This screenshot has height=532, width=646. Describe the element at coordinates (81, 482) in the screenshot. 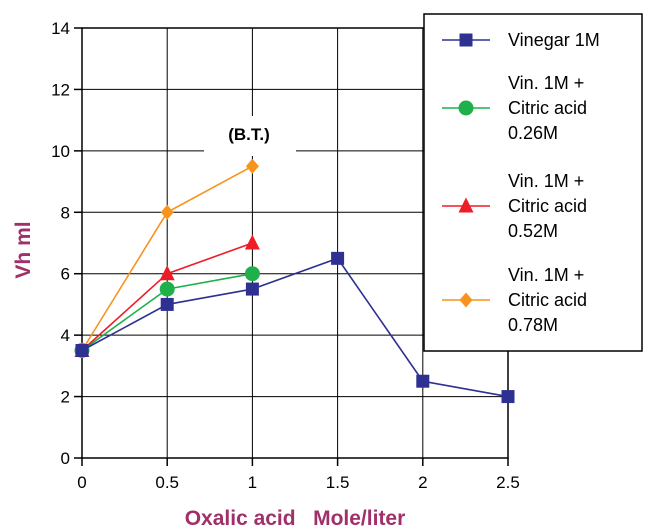

I see `x-tick-label: 0` at that location.